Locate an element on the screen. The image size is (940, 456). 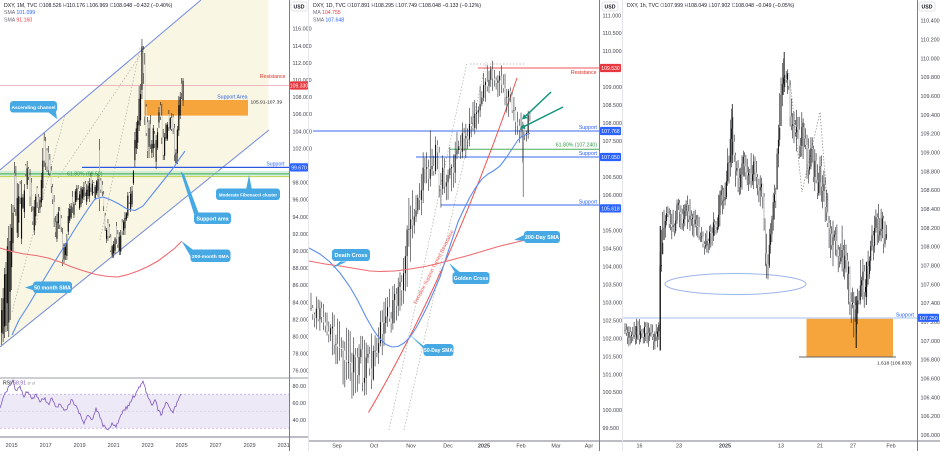
svg-text: 107.800 is located at coordinates (930, 267).